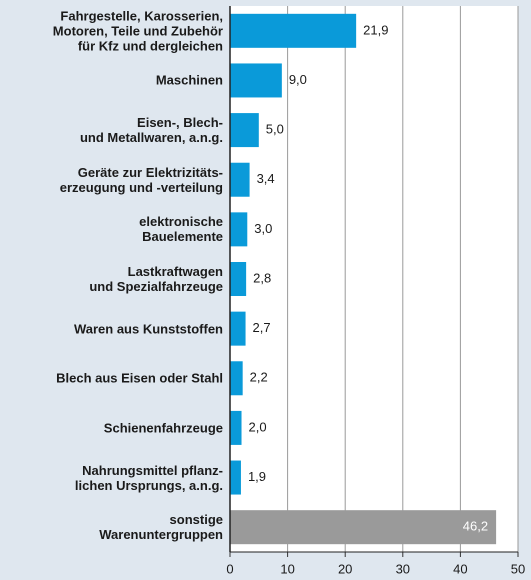  Describe the element at coordinates (139, 378) in the screenshot. I see `category-label: Blech aus Eisen oder Stahl` at that location.